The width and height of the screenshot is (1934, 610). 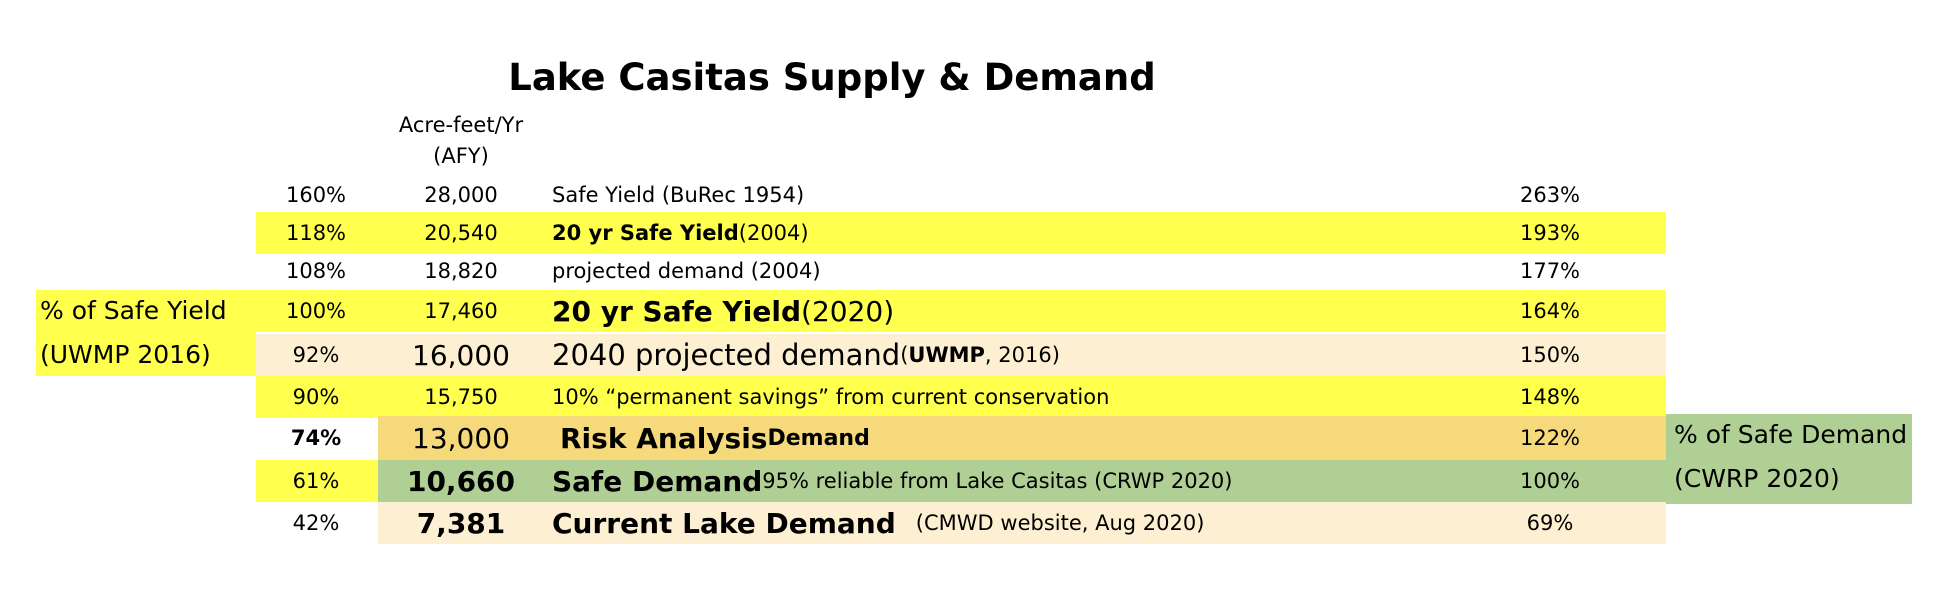 I want to click on afy-header-line1: Acre-feet/Yr, so click(x=461, y=125).